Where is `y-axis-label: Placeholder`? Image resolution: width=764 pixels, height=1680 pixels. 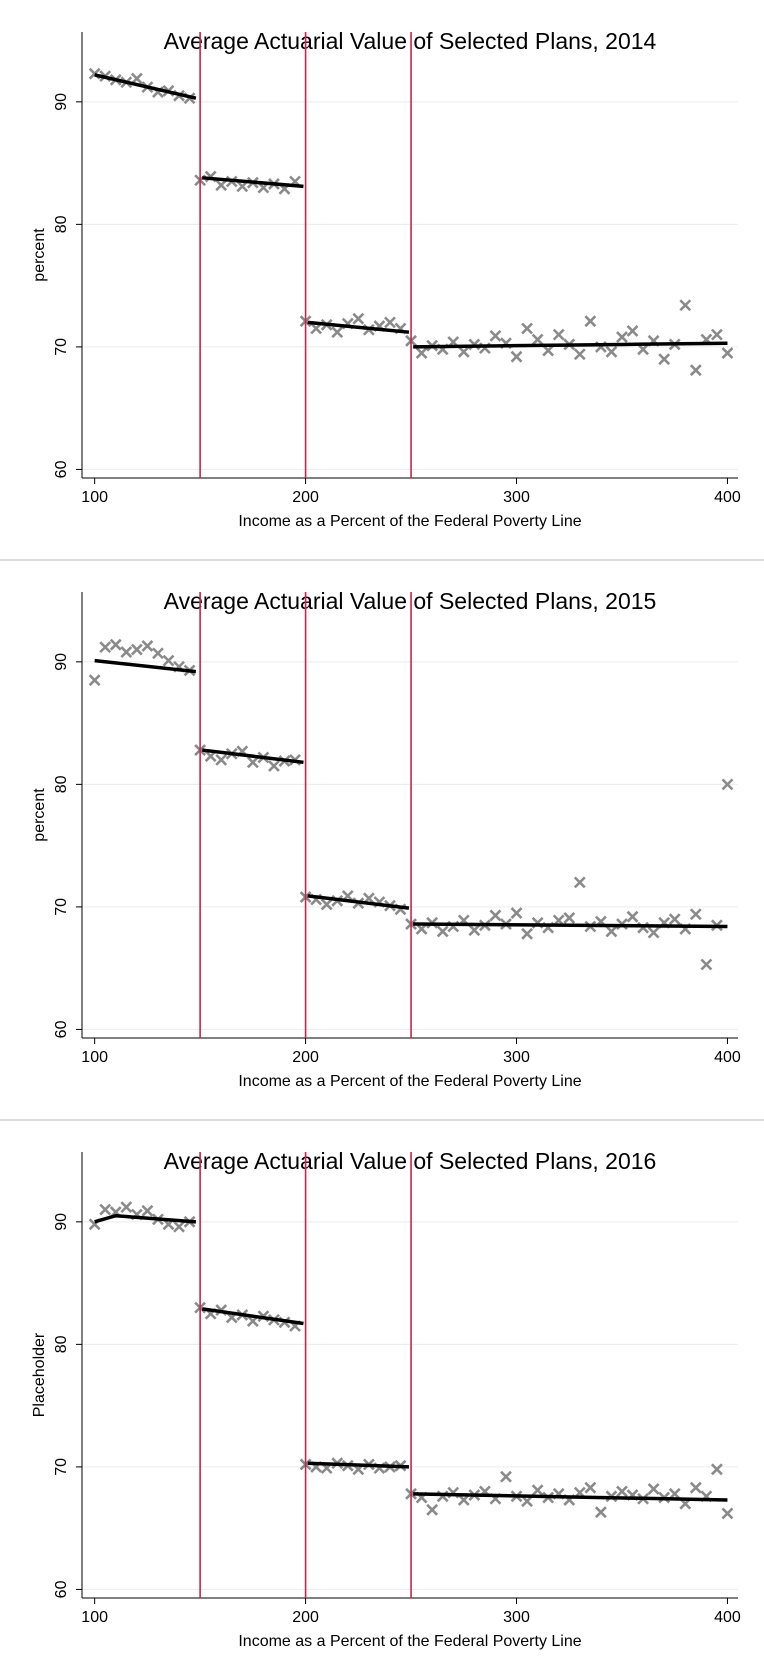
y-axis-label: Placeholder is located at coordinates (39, 1374).